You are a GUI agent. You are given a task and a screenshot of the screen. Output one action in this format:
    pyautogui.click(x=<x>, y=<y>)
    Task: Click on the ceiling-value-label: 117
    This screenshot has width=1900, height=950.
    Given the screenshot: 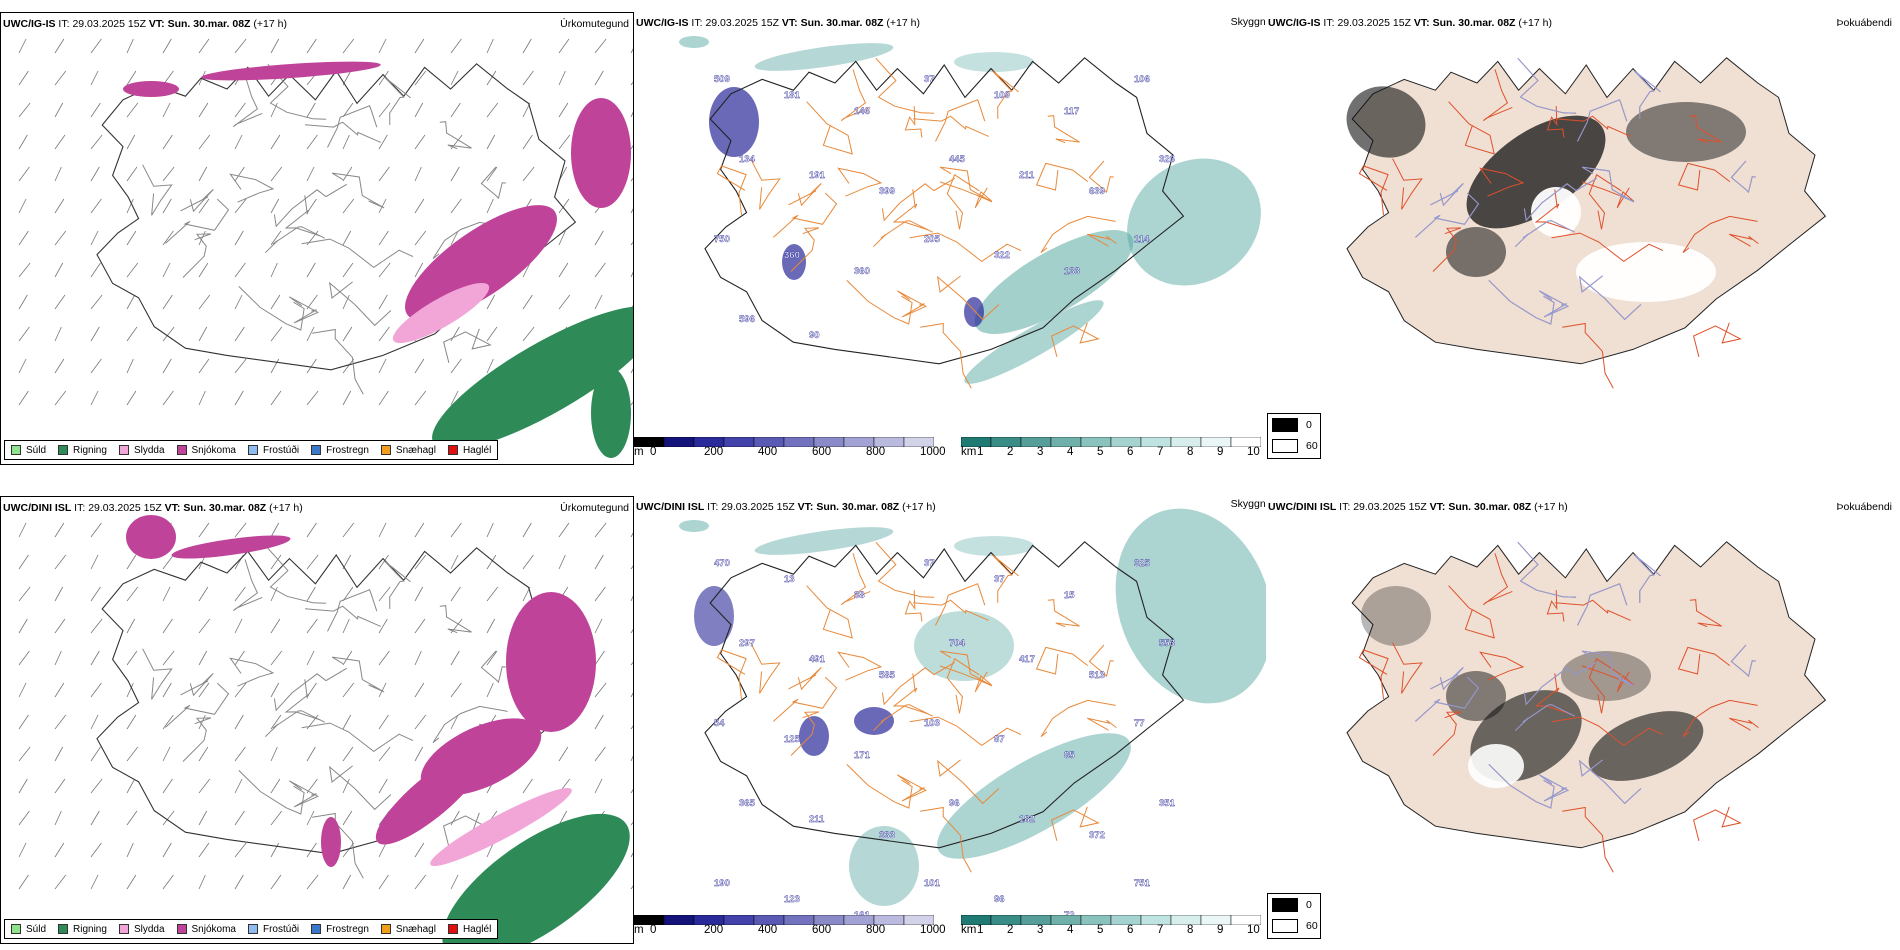 What is the action you would take?
    pyautogui.click(x=1071, y=111)
    